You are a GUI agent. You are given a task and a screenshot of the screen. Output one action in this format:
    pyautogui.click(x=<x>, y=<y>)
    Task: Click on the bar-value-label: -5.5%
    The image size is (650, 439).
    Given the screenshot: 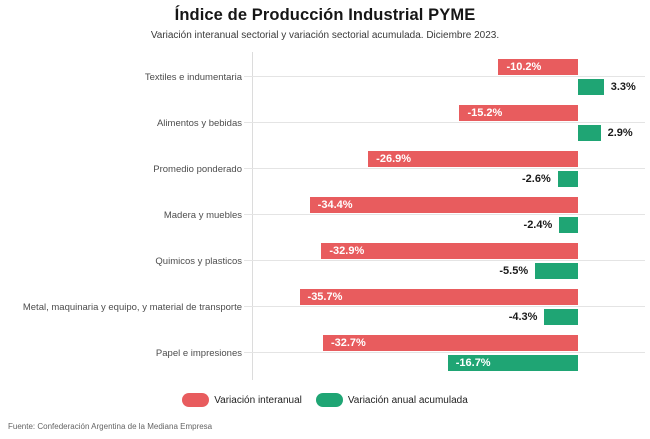 What is the action you would take?
    pyautogui.click(x=514, y=271)
    